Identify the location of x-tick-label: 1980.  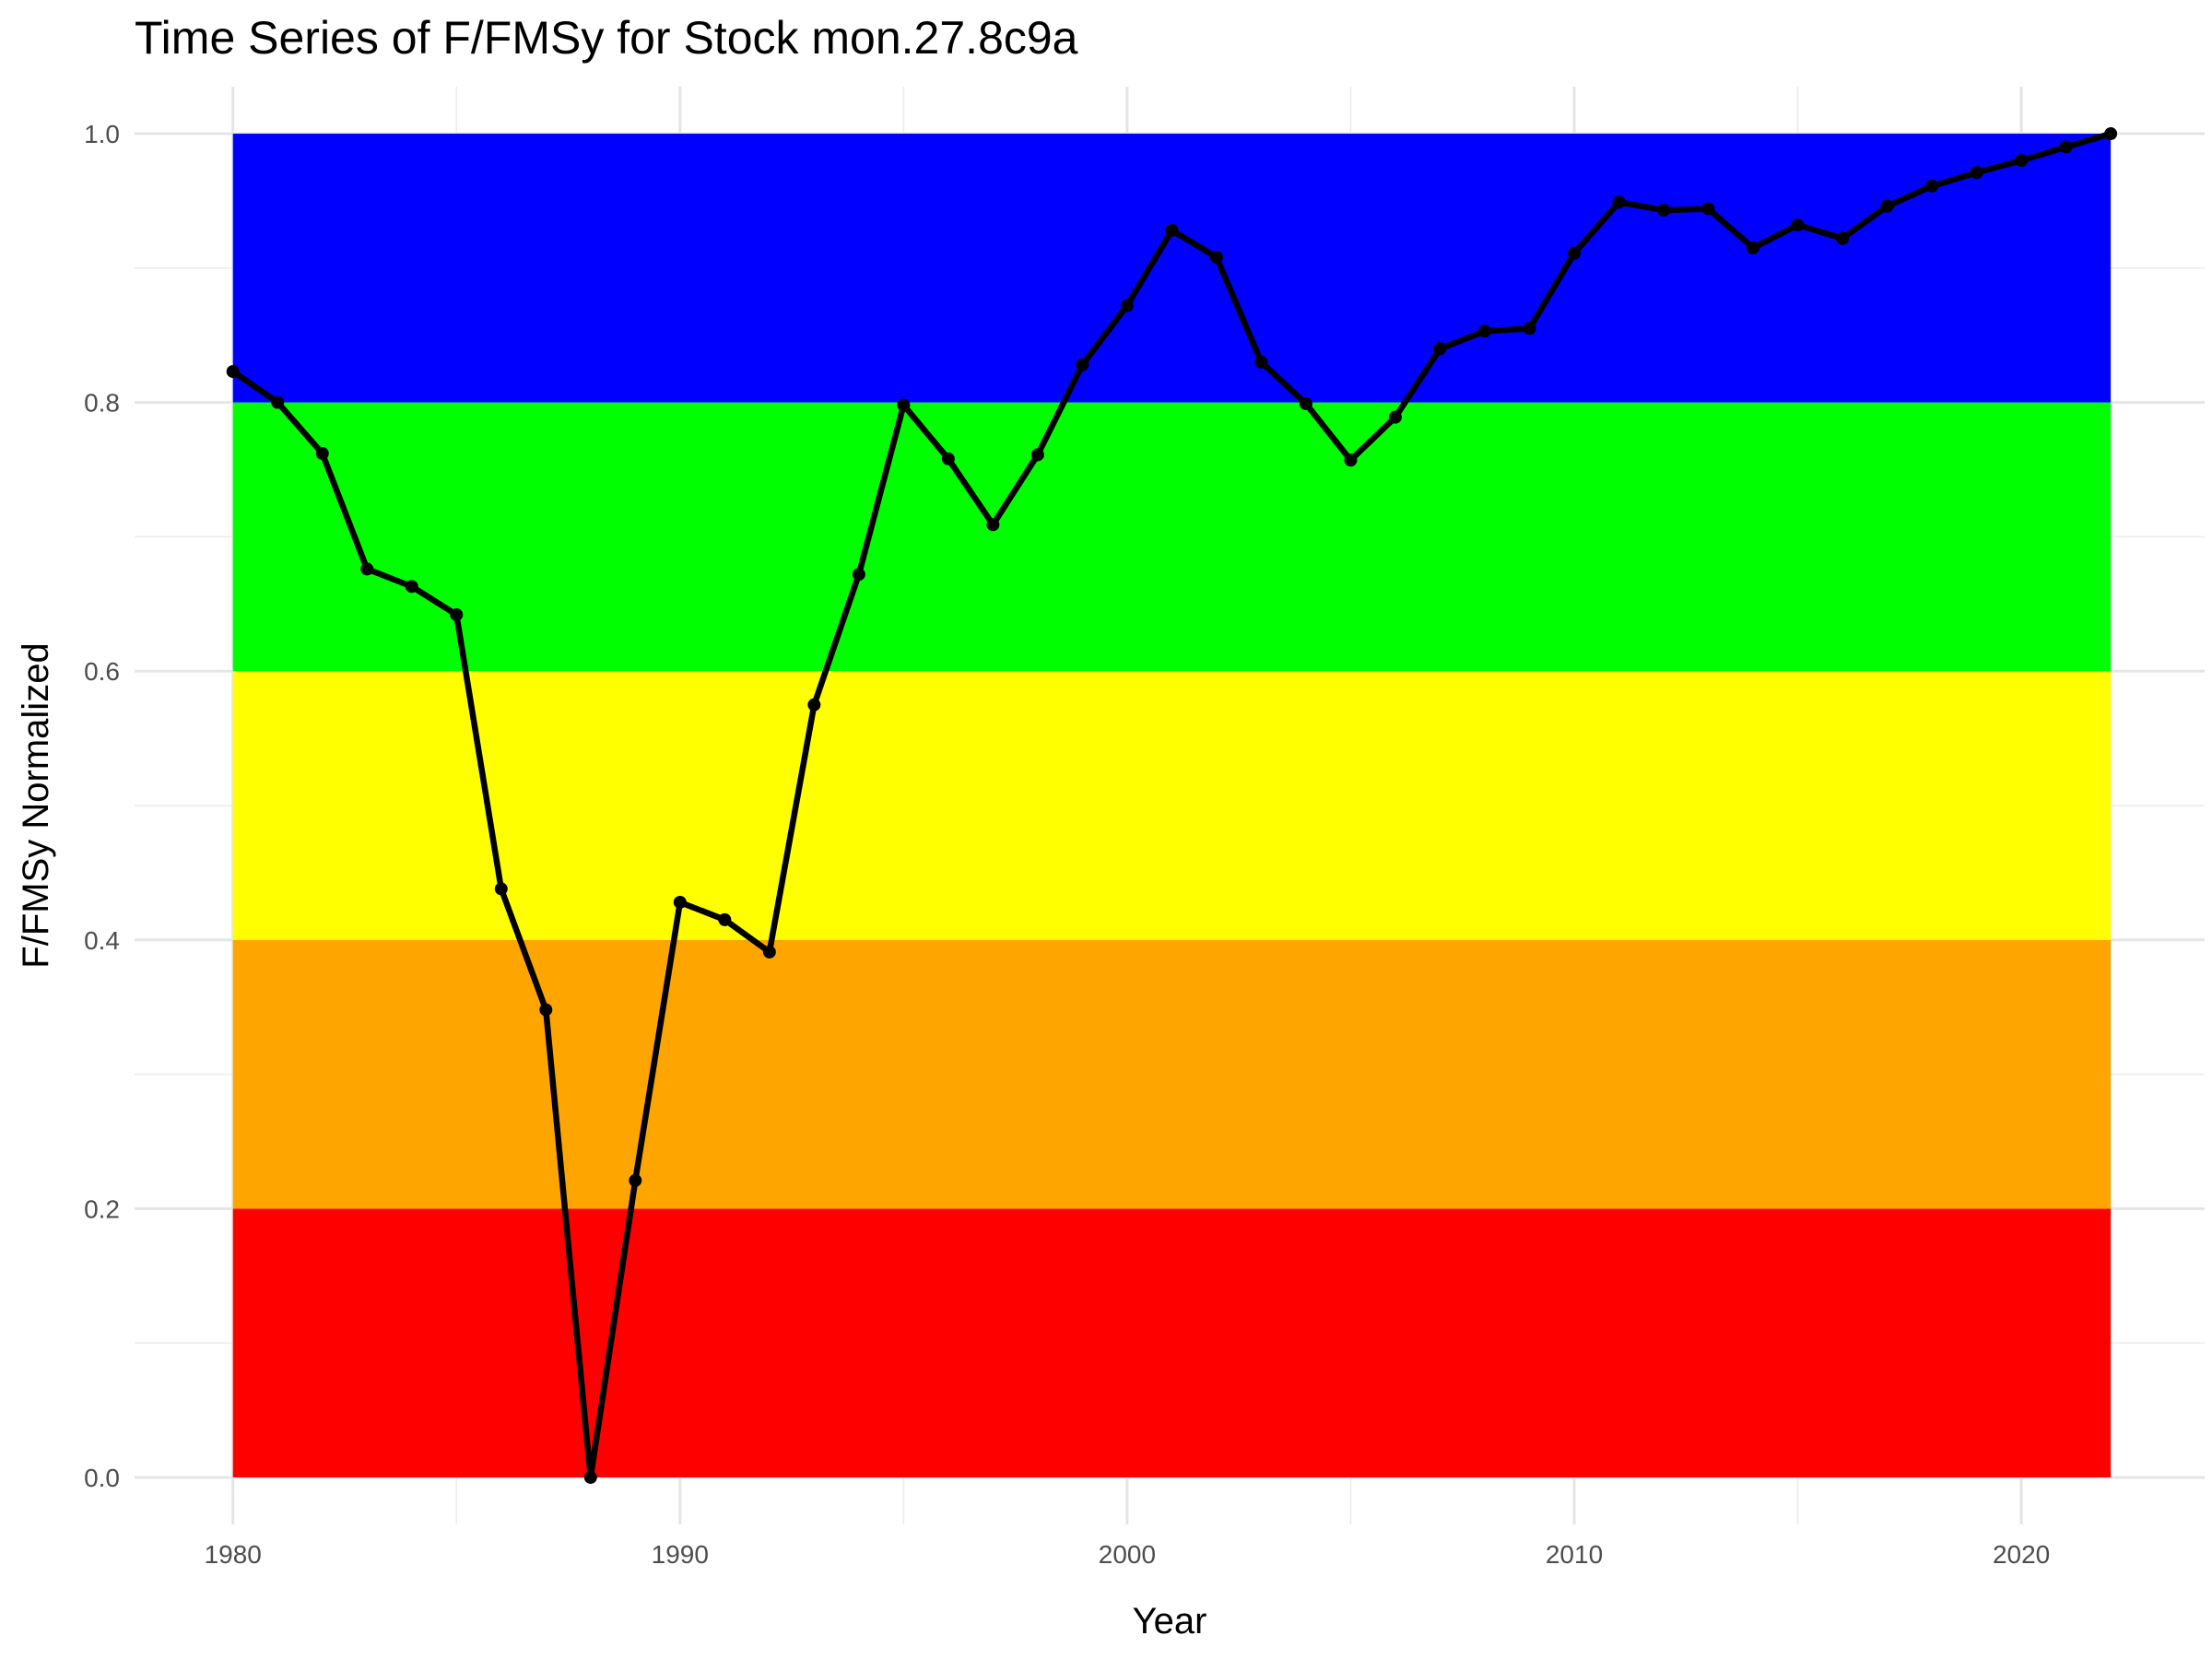
(233, 1554).